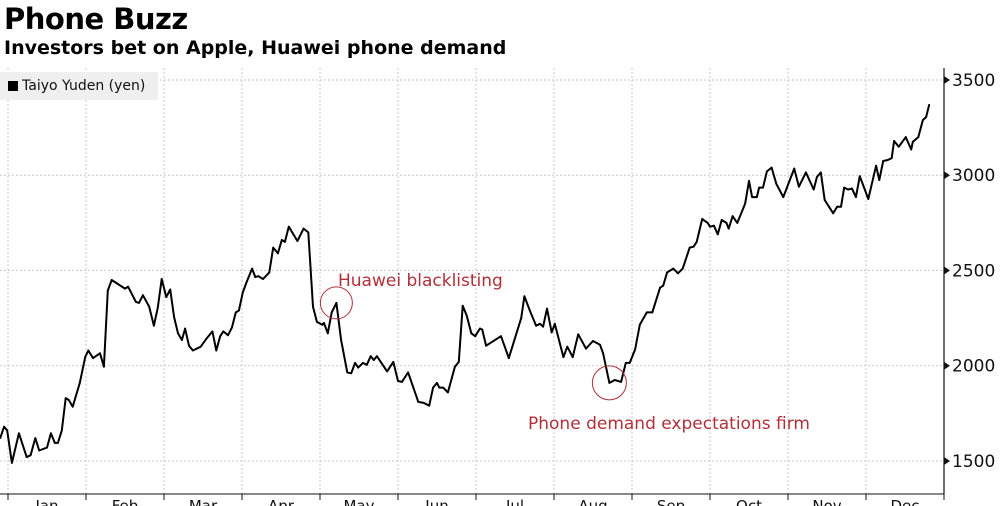 Image resolution: width=1000 pixels, height=506 pixels. I want to click on x-tick-label: Dec, so click(904, 501).